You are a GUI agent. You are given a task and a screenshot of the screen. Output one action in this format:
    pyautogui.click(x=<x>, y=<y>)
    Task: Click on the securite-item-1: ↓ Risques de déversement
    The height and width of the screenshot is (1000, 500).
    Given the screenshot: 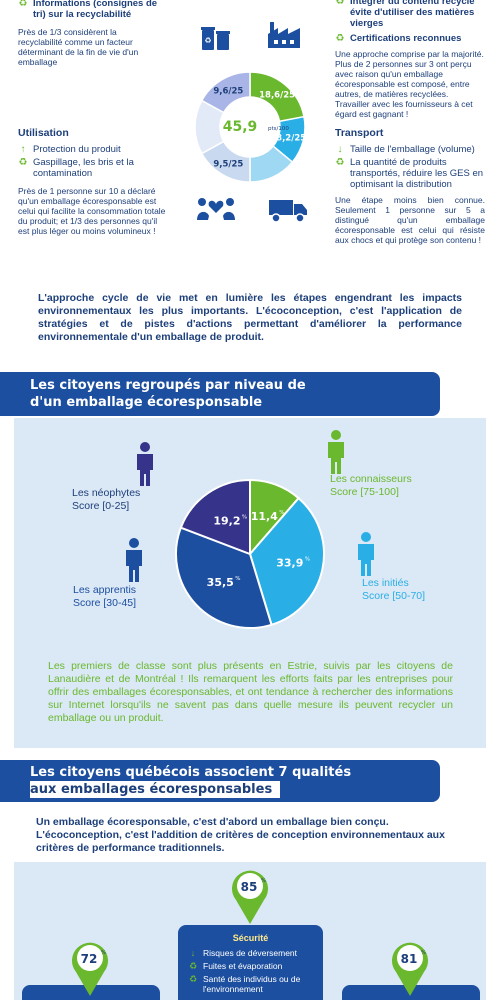 What is the action you would take?
    pyautogui.click(x=255, y=953)
    